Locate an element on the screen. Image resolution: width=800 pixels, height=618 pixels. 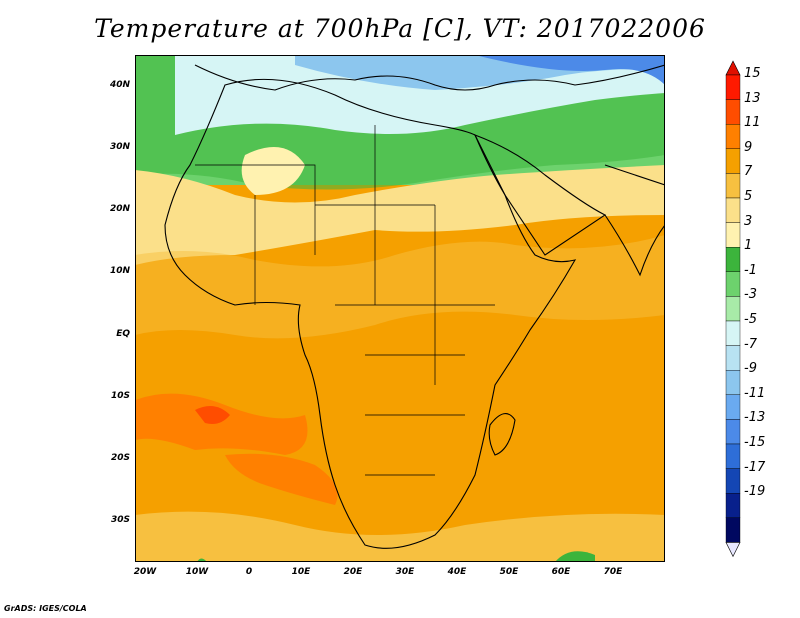
footer-credit: GrADS: IGES/COLA is located at coordinates (45, 608).